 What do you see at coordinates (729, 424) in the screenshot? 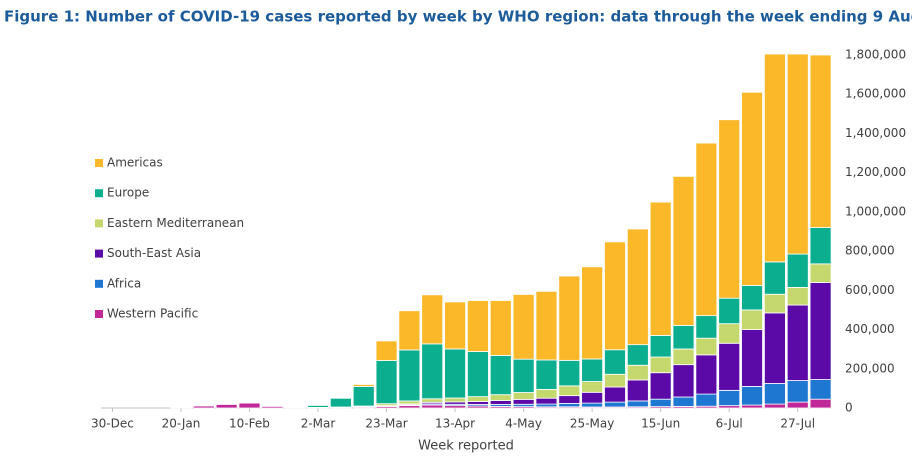
I see `x-tick-label: 6-Jul` at bounding box center [729, 424].